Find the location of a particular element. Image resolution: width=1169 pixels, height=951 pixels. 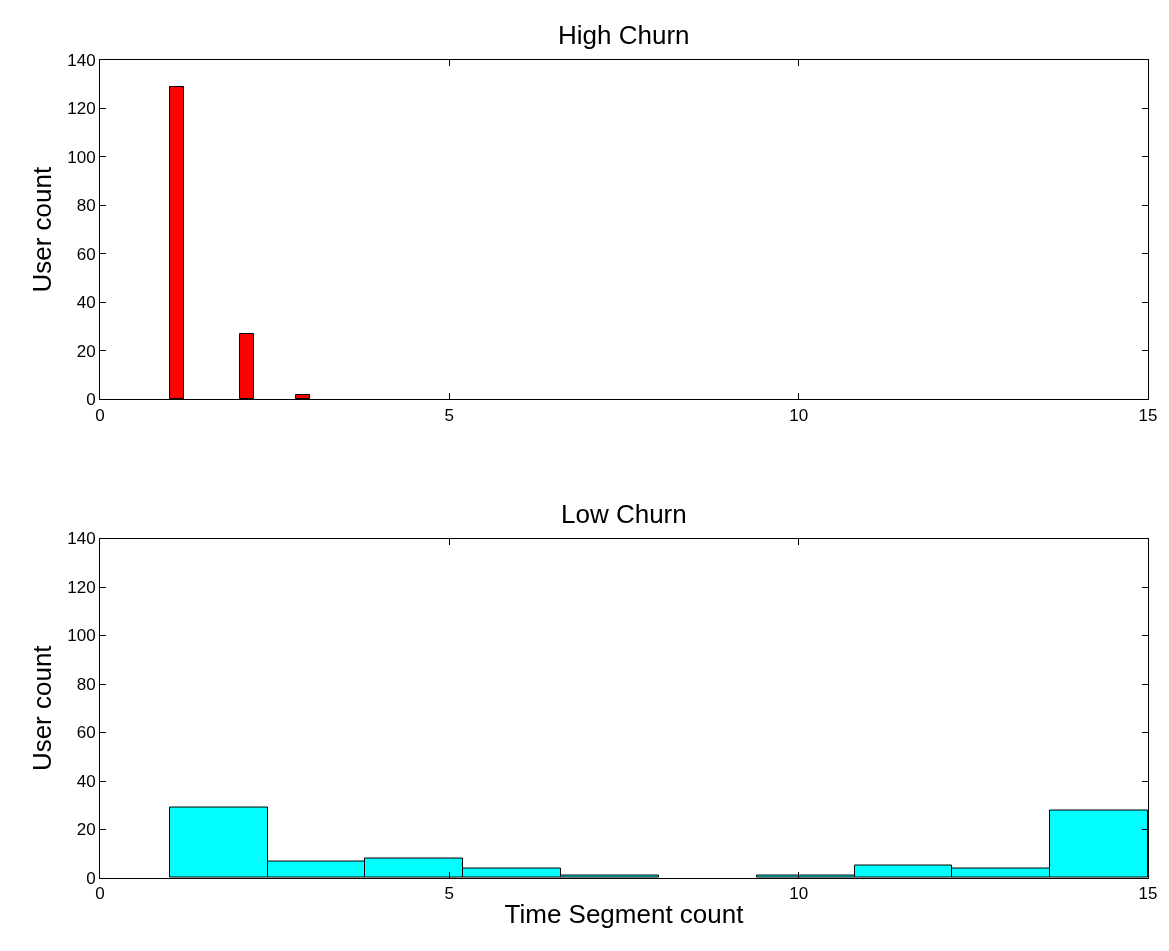

x-axis-title: Time Segment count is located at coordinates (624, 914).